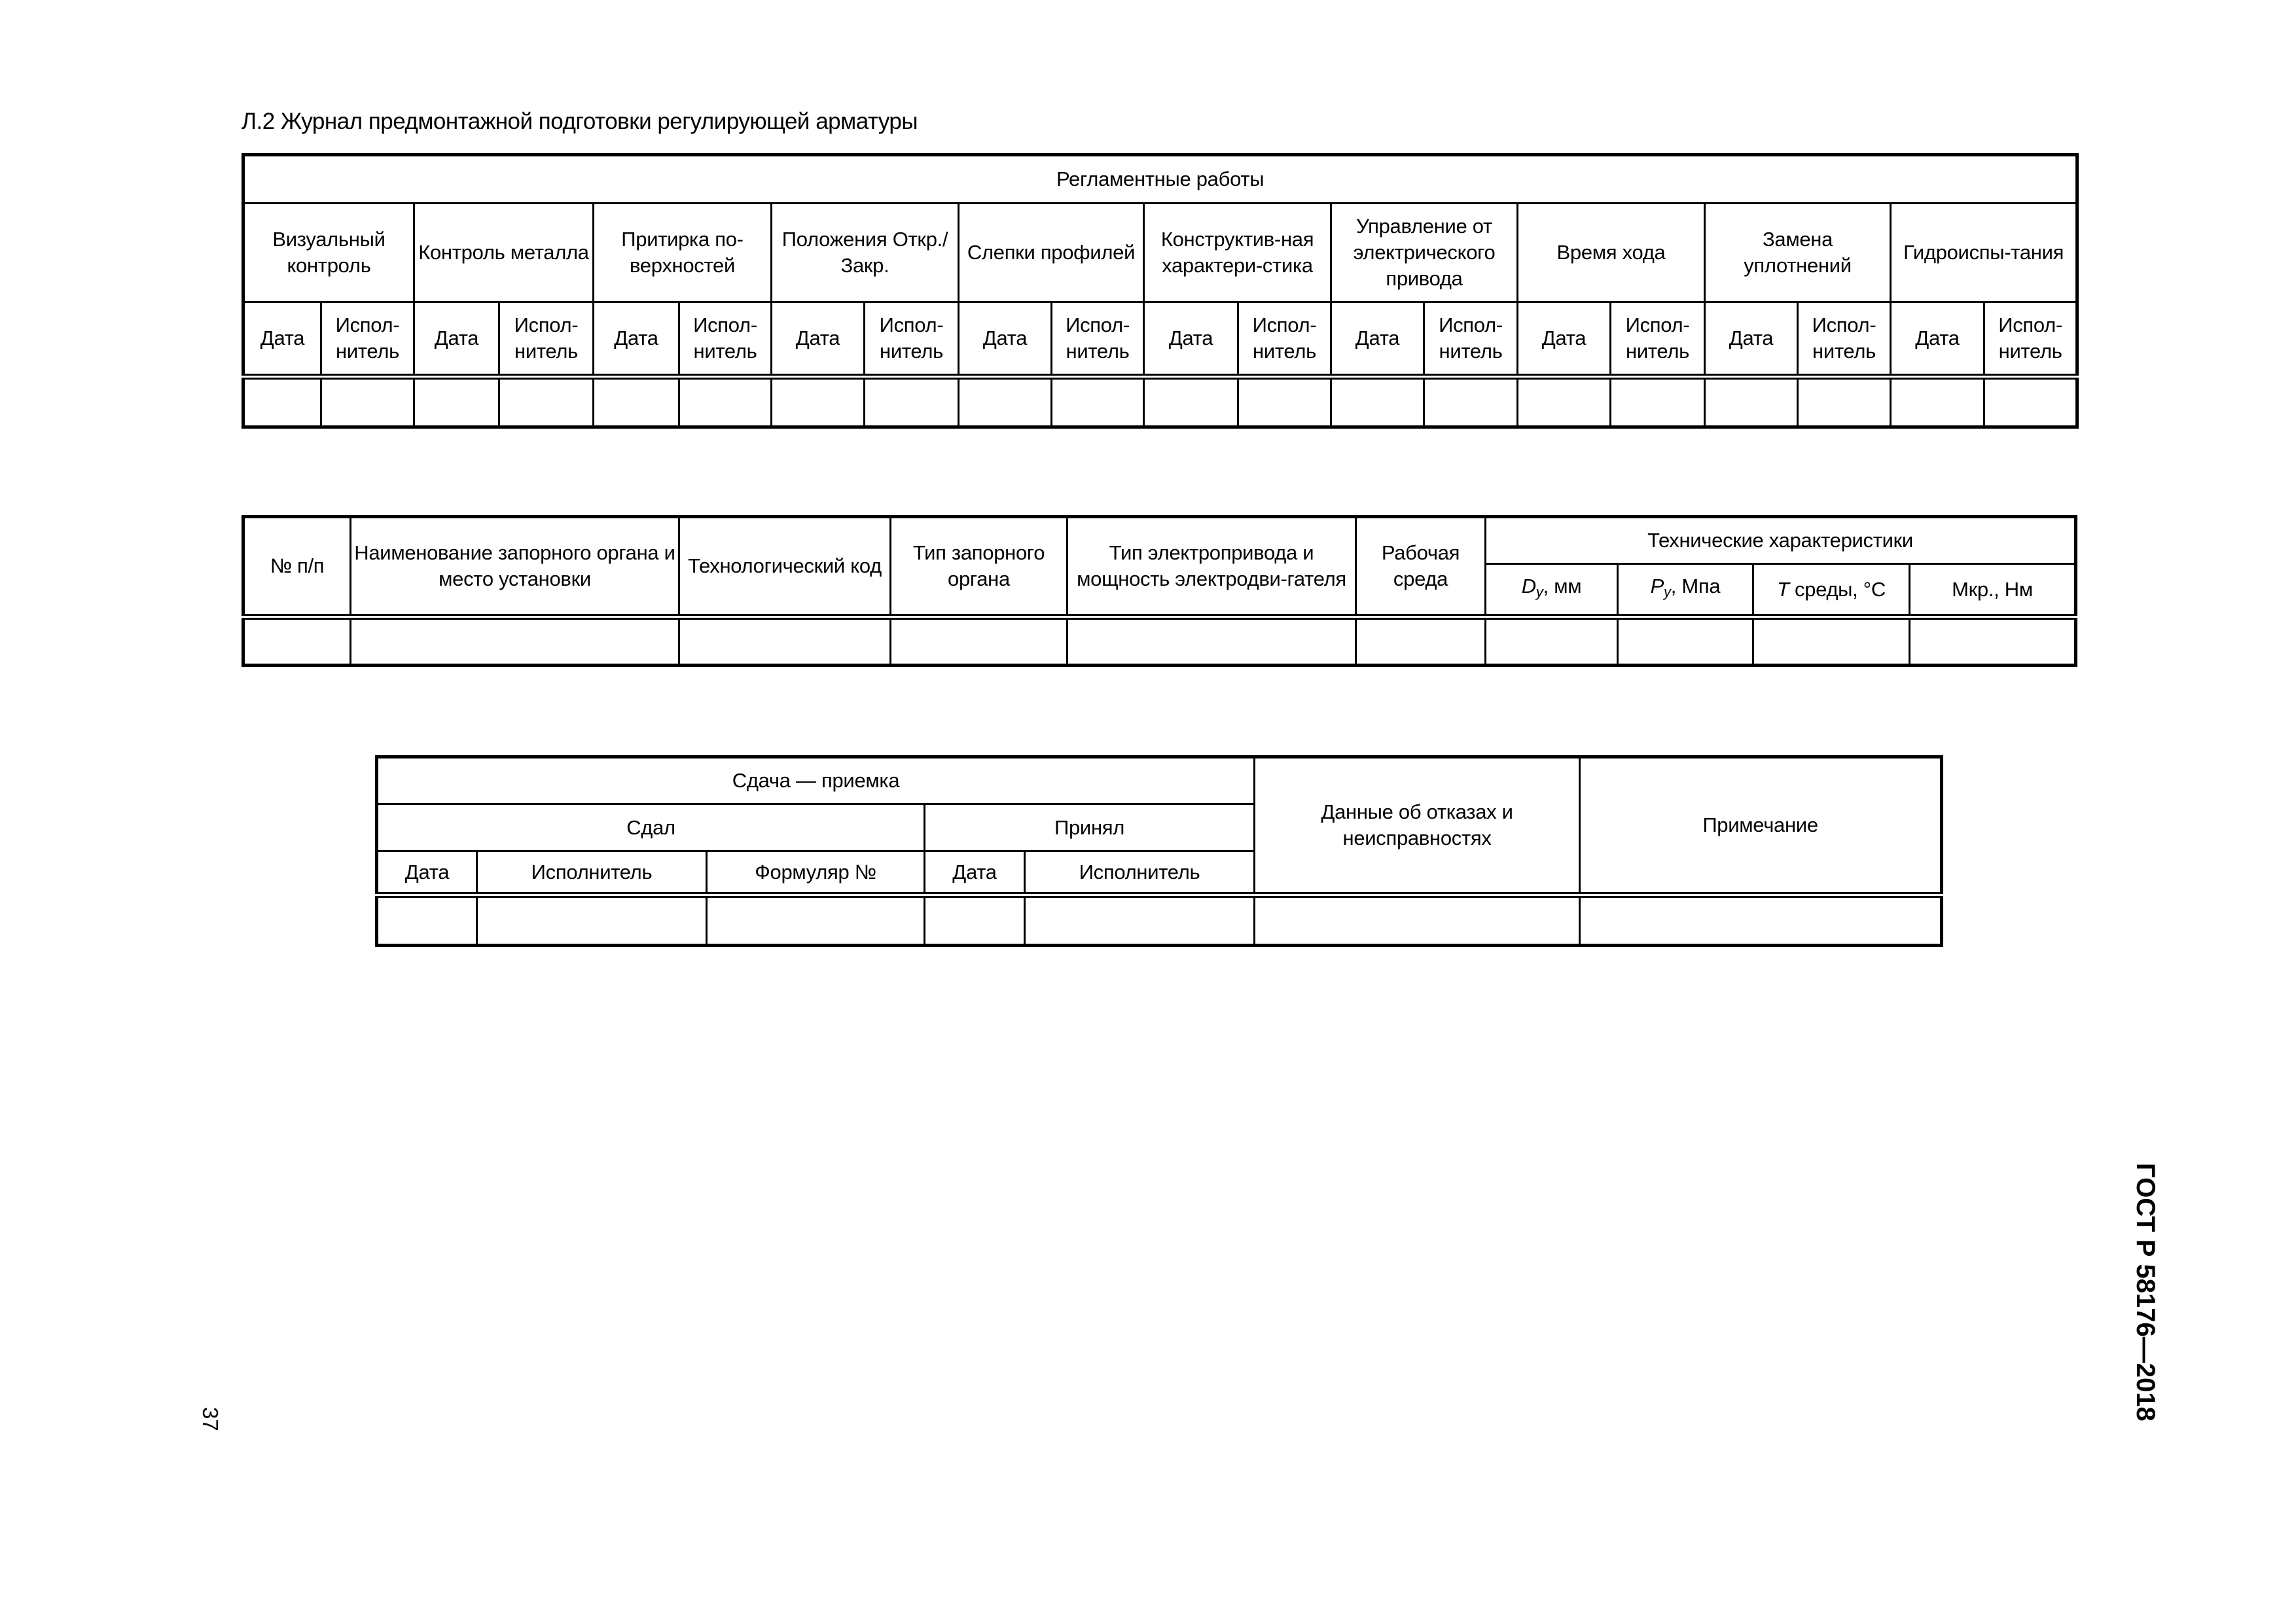 The height and width of the screenshot is (1623, 2296). What do you see at coordinates (503, 252) in the screenshot?
I see `work-group-header: Контроль металла` at bounding box center [503, 252].